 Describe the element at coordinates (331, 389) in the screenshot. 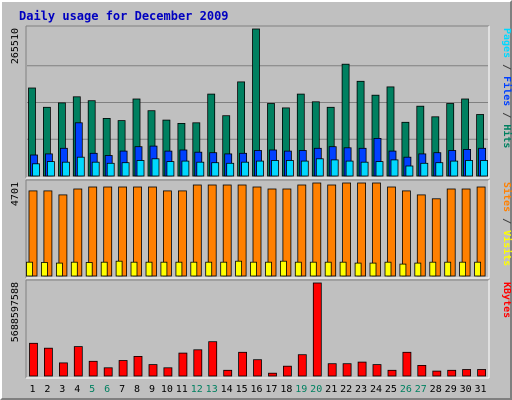

I see `x-tick-label: 21` at that location.